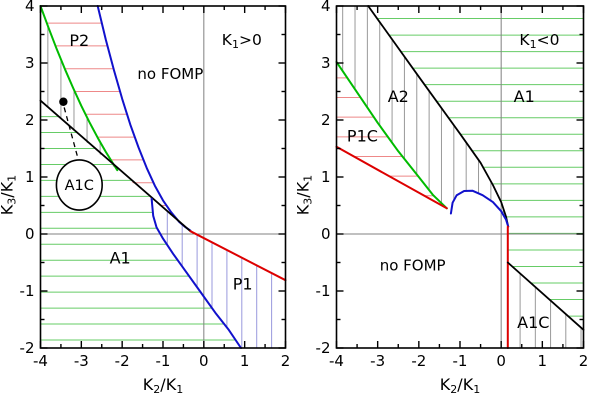 The height and width of the screenshot is (401, 600). Describe the element at coordinates (391, 135) in the screenshot. I see `curve-green-line` at that location.